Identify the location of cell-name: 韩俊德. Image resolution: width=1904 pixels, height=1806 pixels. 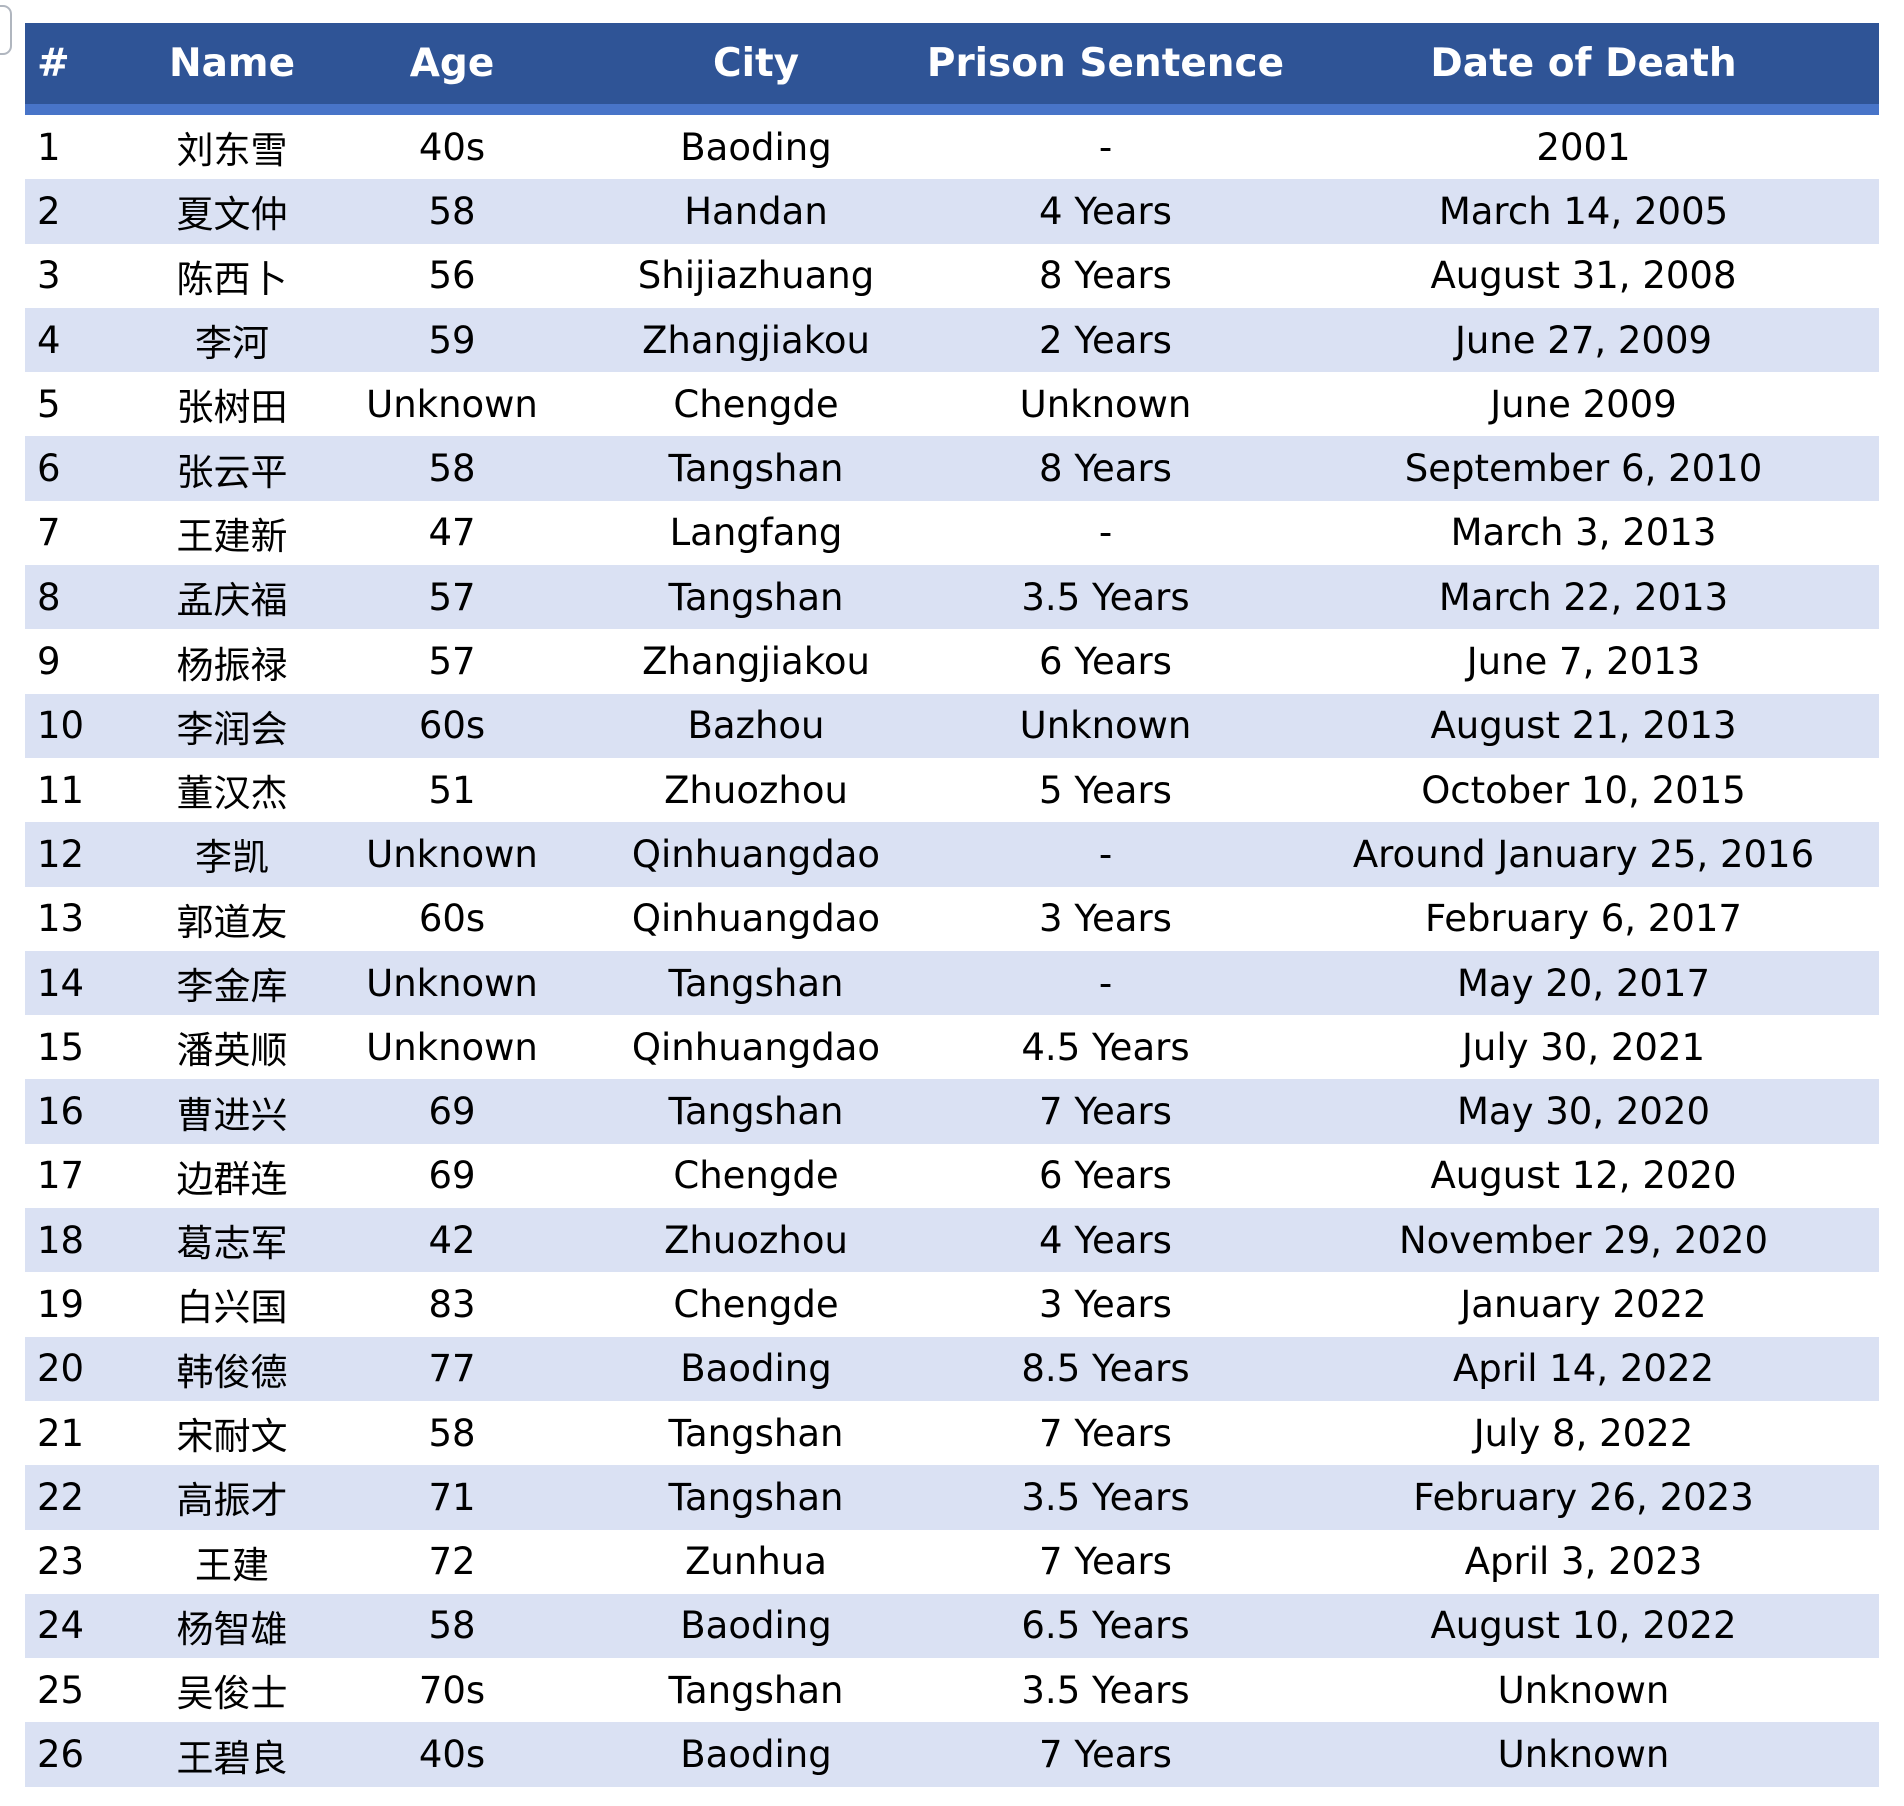
(232, 1372).